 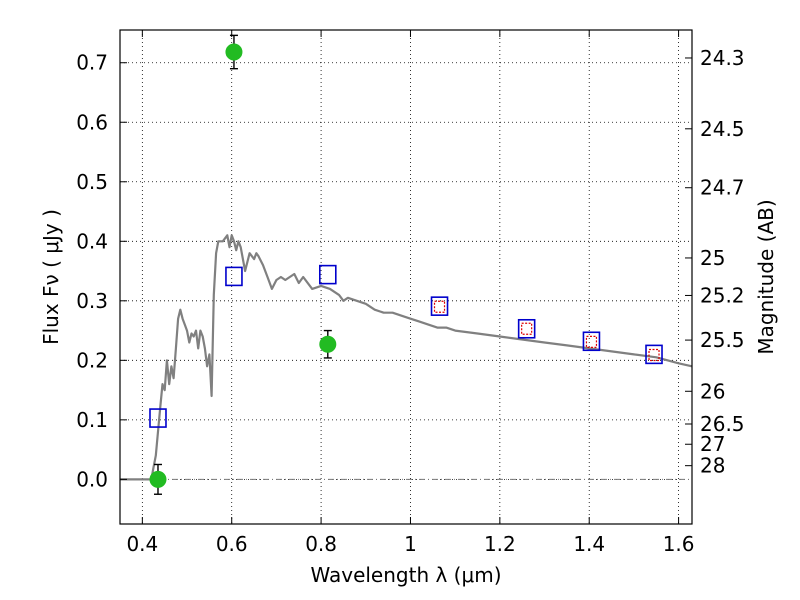 What do you see at coordinates (722, 188) in the screenshot?
I see `mag-tick-label: 24.7` at bounding box center [722, 188].